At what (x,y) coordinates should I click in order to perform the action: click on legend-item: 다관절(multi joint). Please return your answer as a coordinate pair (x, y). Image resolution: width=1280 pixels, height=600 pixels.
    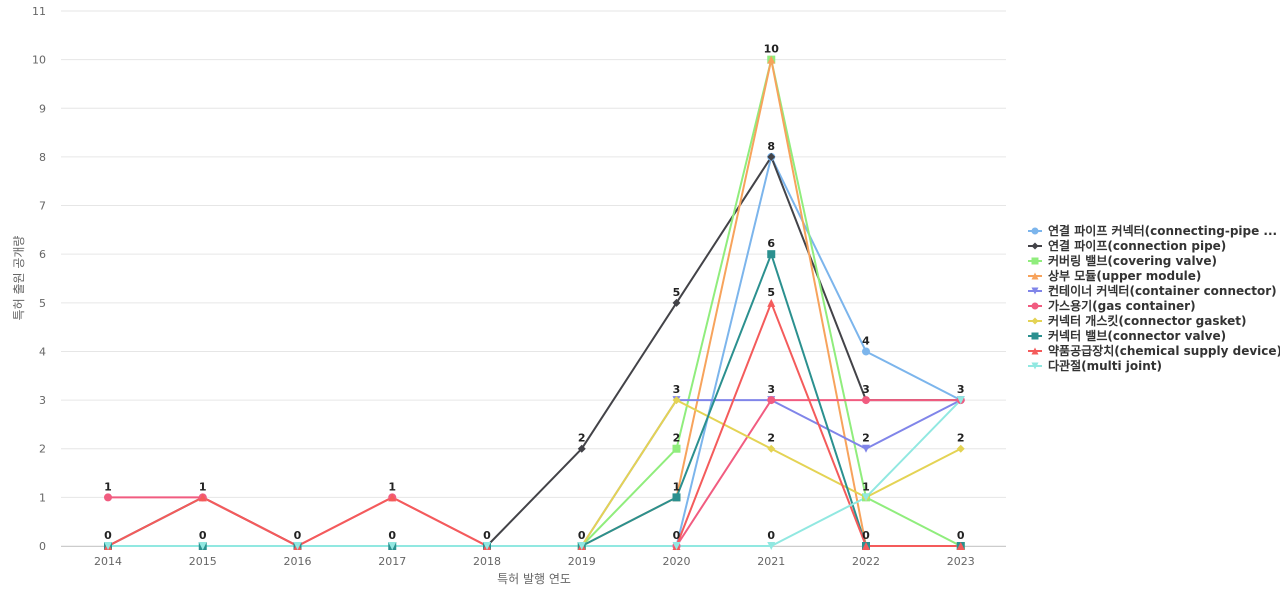
    Looking at the image, I should click on (1095, 365).